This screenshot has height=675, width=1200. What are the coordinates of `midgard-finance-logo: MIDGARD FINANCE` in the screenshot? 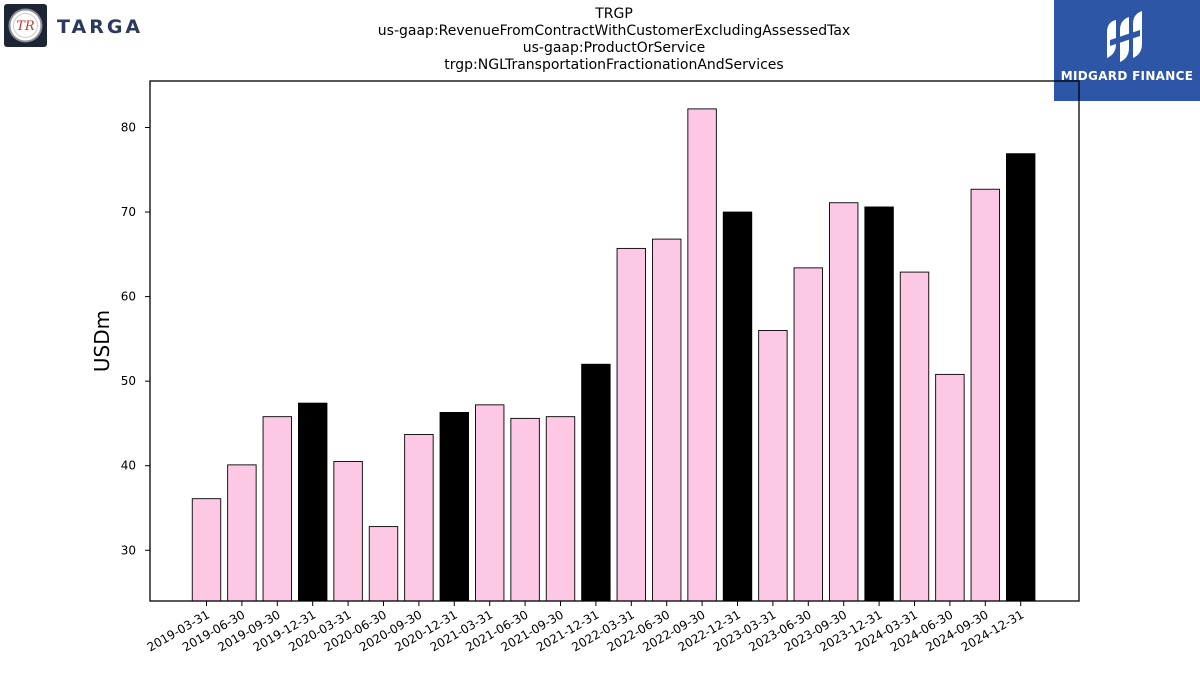 It's located at (1127, 50).